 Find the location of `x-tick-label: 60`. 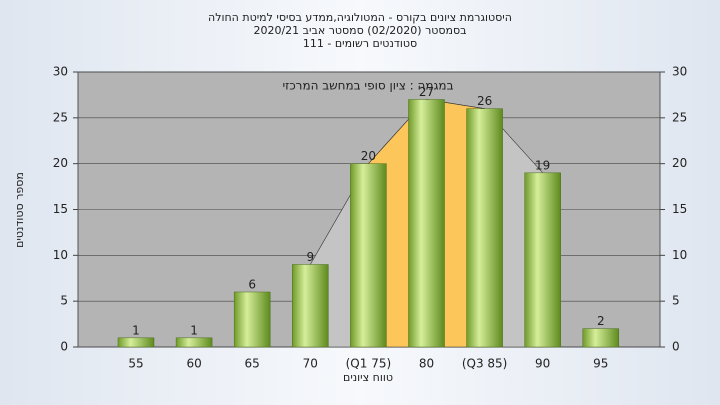

x-tick-label: 60 is located at coordinates (193, 364).